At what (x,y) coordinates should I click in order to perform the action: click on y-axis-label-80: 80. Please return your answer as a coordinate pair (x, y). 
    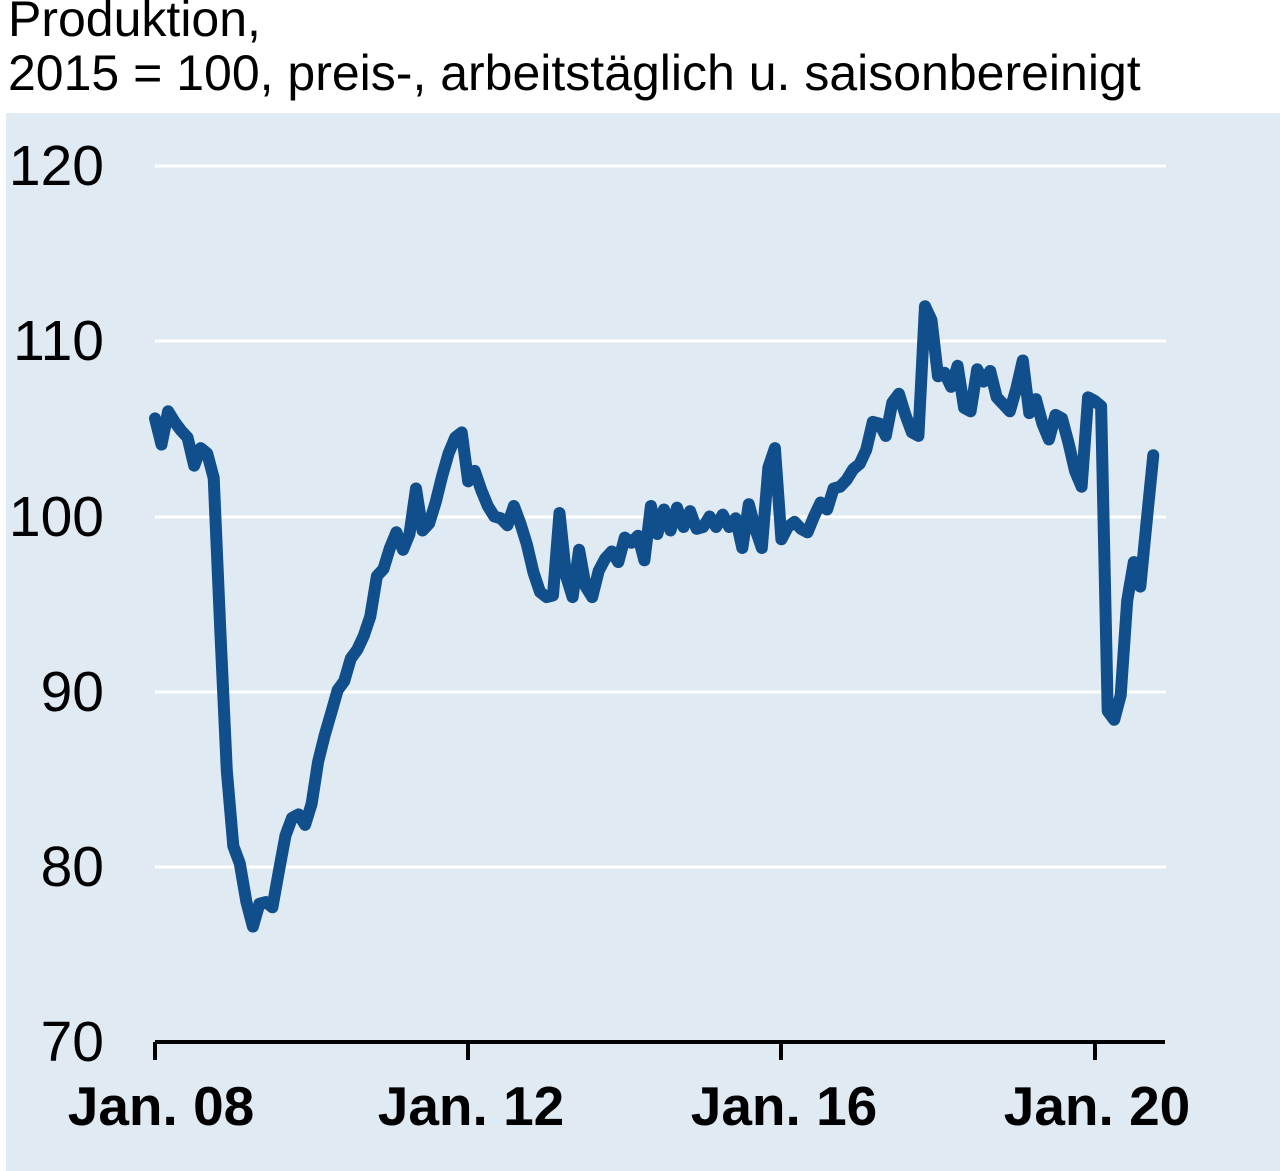
    Looking at the image, I should click on (72, 867).